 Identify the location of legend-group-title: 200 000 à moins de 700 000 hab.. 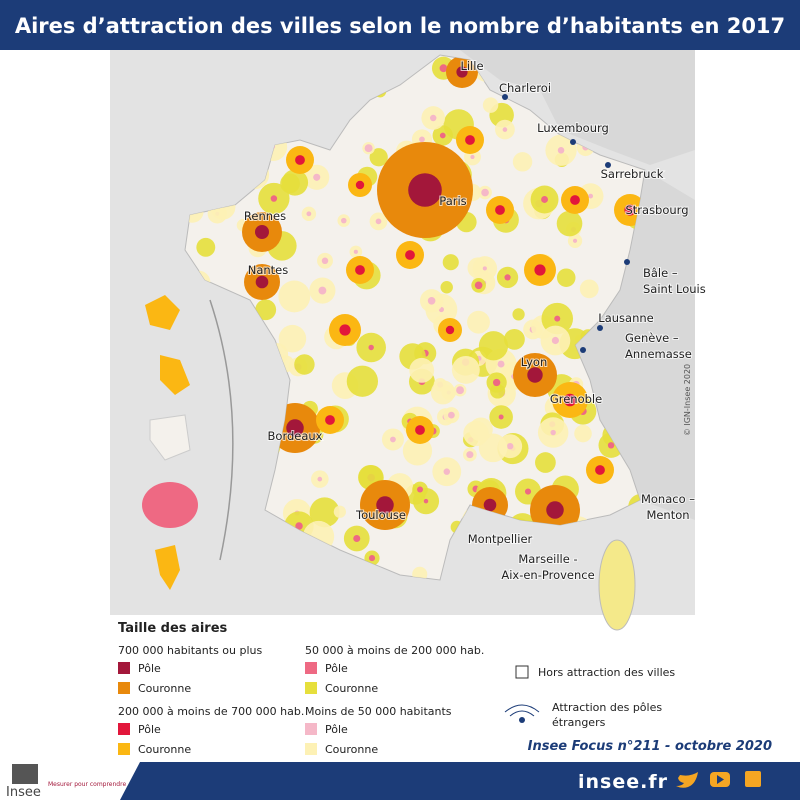
(211, 711).